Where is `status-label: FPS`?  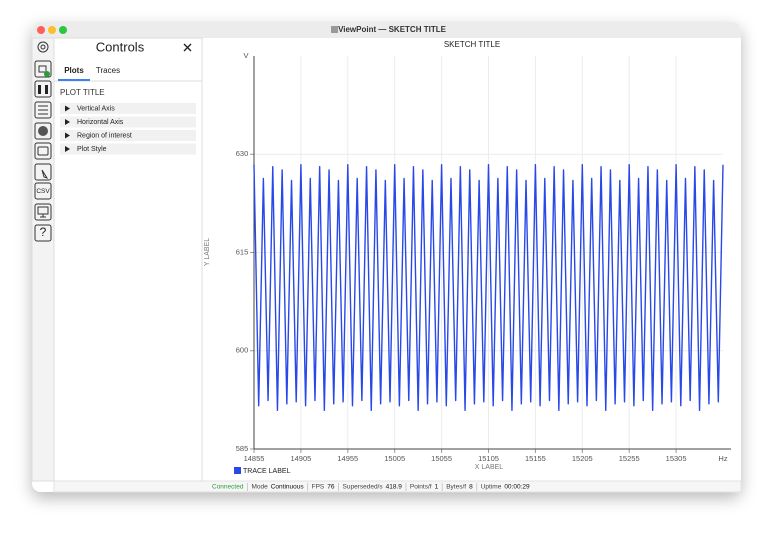 status-label: FPS is located at coordinates (318, 487).